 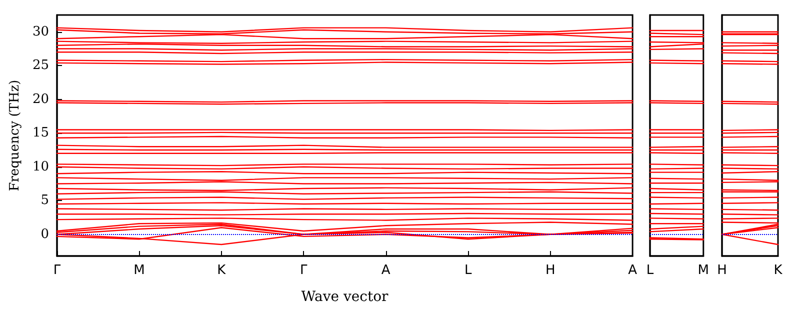 I want to click on y-tick-label: 25, so click(x=40, y=66).